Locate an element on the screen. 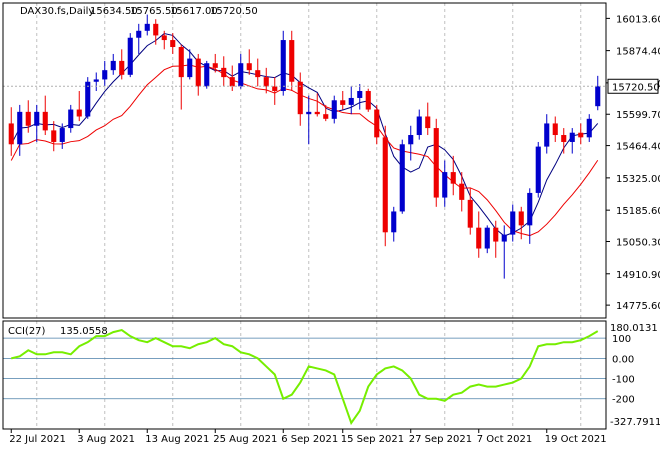 This screenshot has height=450, width=660. ohlc-close: 15720.50 is located at coordinates (234, 11).